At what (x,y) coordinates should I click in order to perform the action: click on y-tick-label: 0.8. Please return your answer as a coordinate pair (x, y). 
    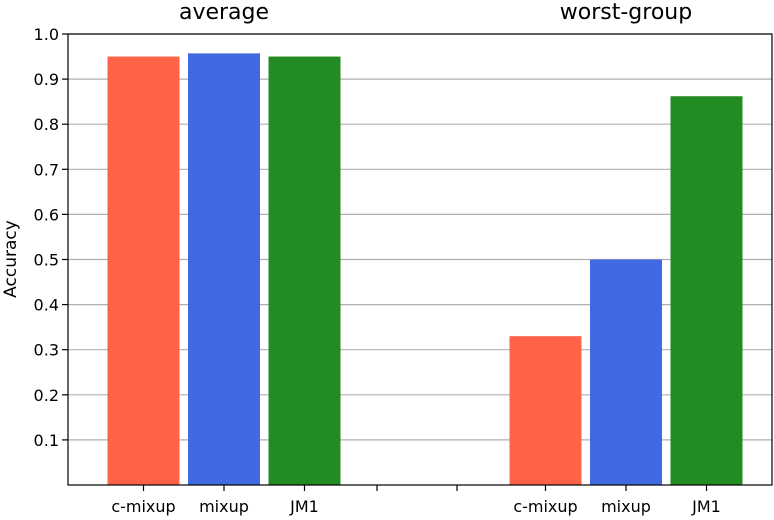
    Looking at the image, I should click on (46, 124).